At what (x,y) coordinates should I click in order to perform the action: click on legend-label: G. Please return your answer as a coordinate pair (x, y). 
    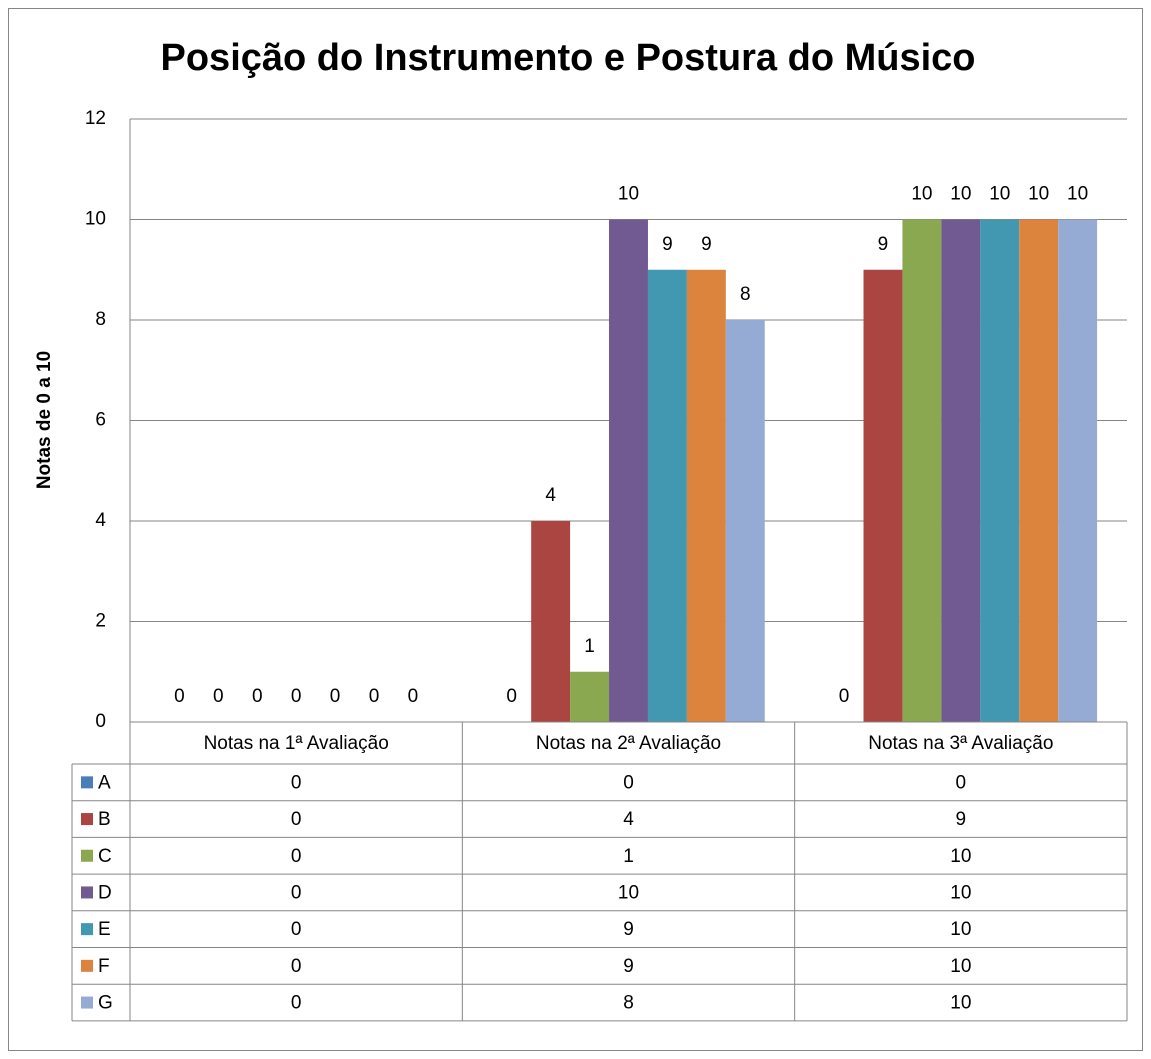
    Looking at the image, I should click on (105, 1003).